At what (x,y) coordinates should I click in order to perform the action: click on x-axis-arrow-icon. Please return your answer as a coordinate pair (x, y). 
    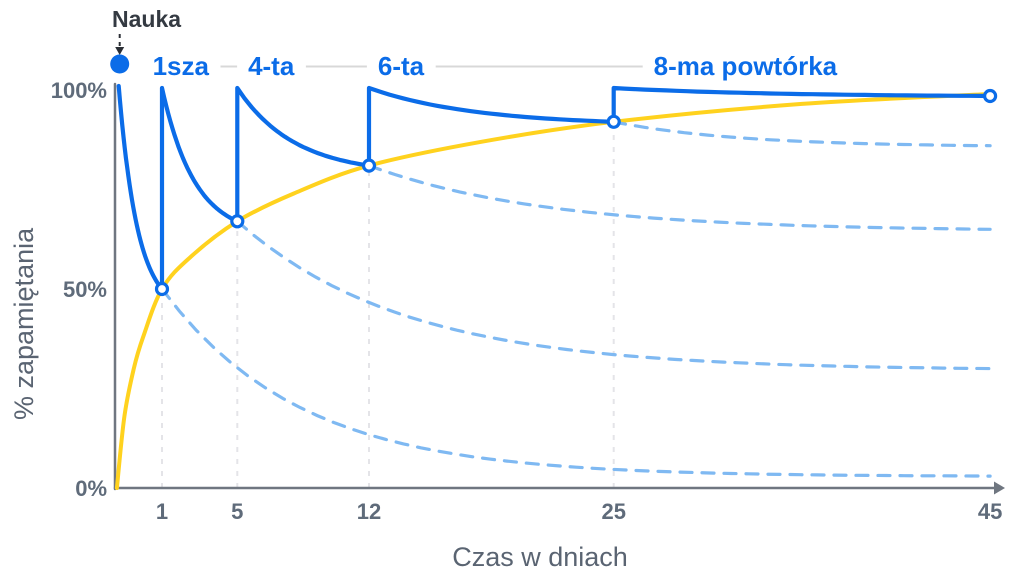
    Looking at the image, I should click on (999, 488).